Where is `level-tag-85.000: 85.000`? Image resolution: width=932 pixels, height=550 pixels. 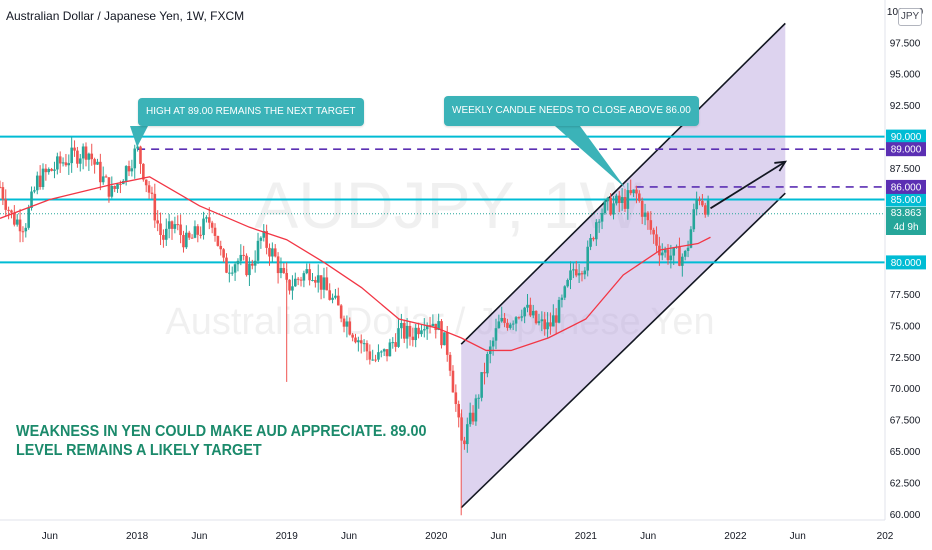
level-tag-85.000: 85.000 is located at coordinates (906, 200).